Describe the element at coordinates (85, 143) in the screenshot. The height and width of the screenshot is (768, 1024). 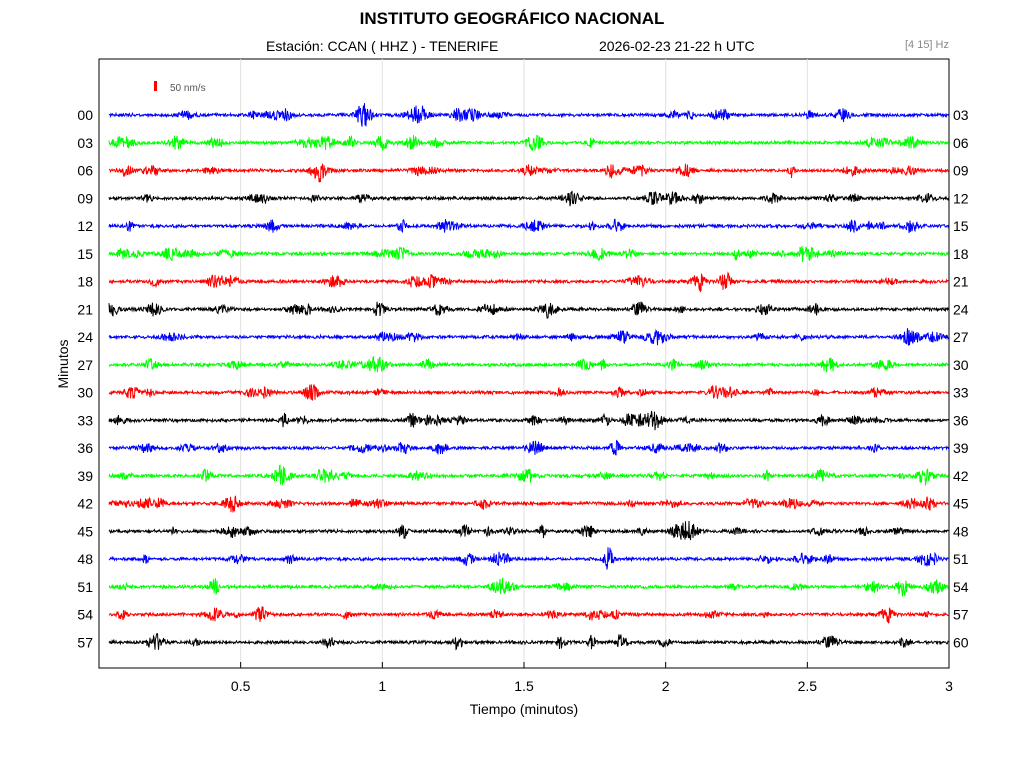
I see `left-label: 03` at that location.